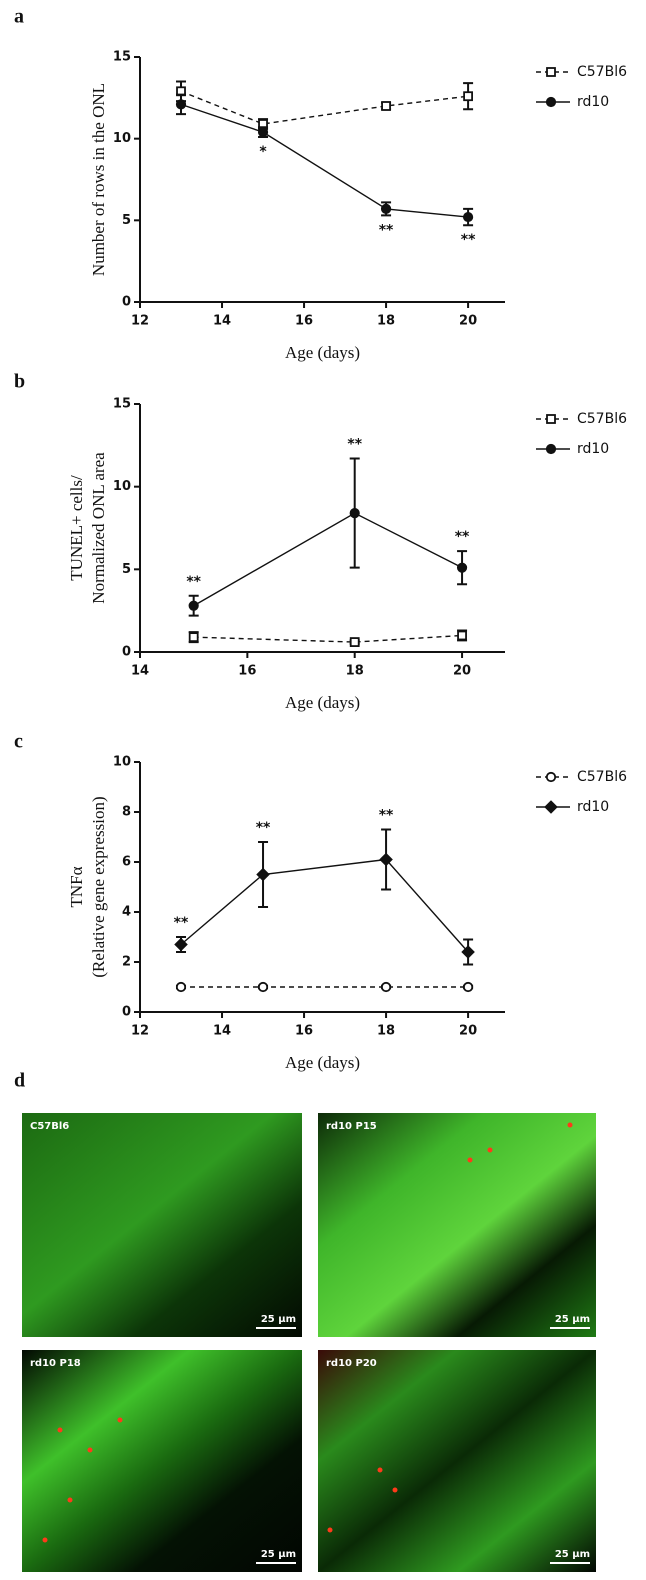 The height and width of the screenshot is (1580, 646). What do you see at coordinates (49, 1126) in the screenshot?
I see `micrograph-label: C57Bl6` at bounding box center [49, 1126].